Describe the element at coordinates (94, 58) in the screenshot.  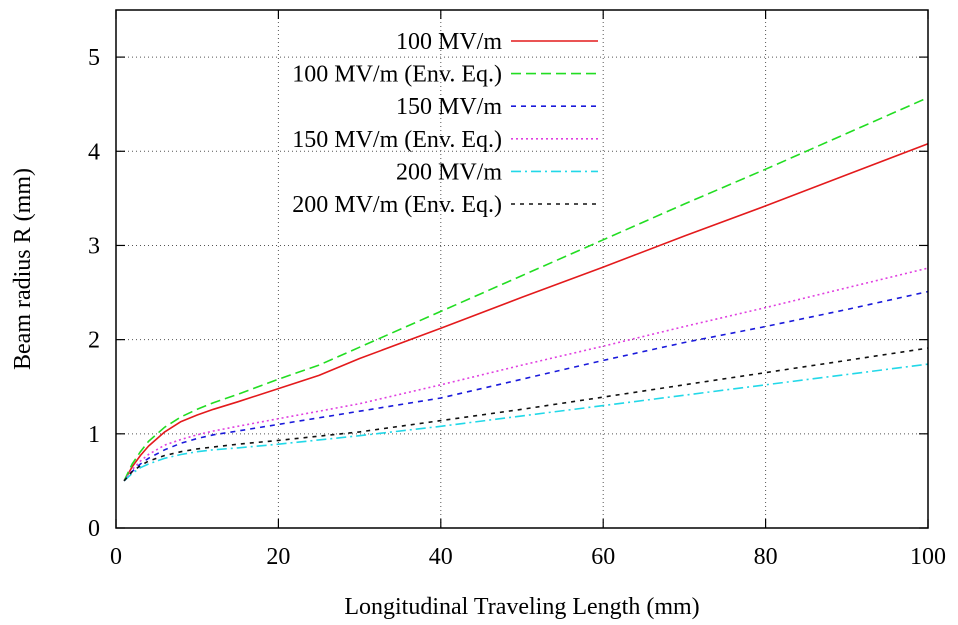
I see `y-tick-label: 5` at that location.